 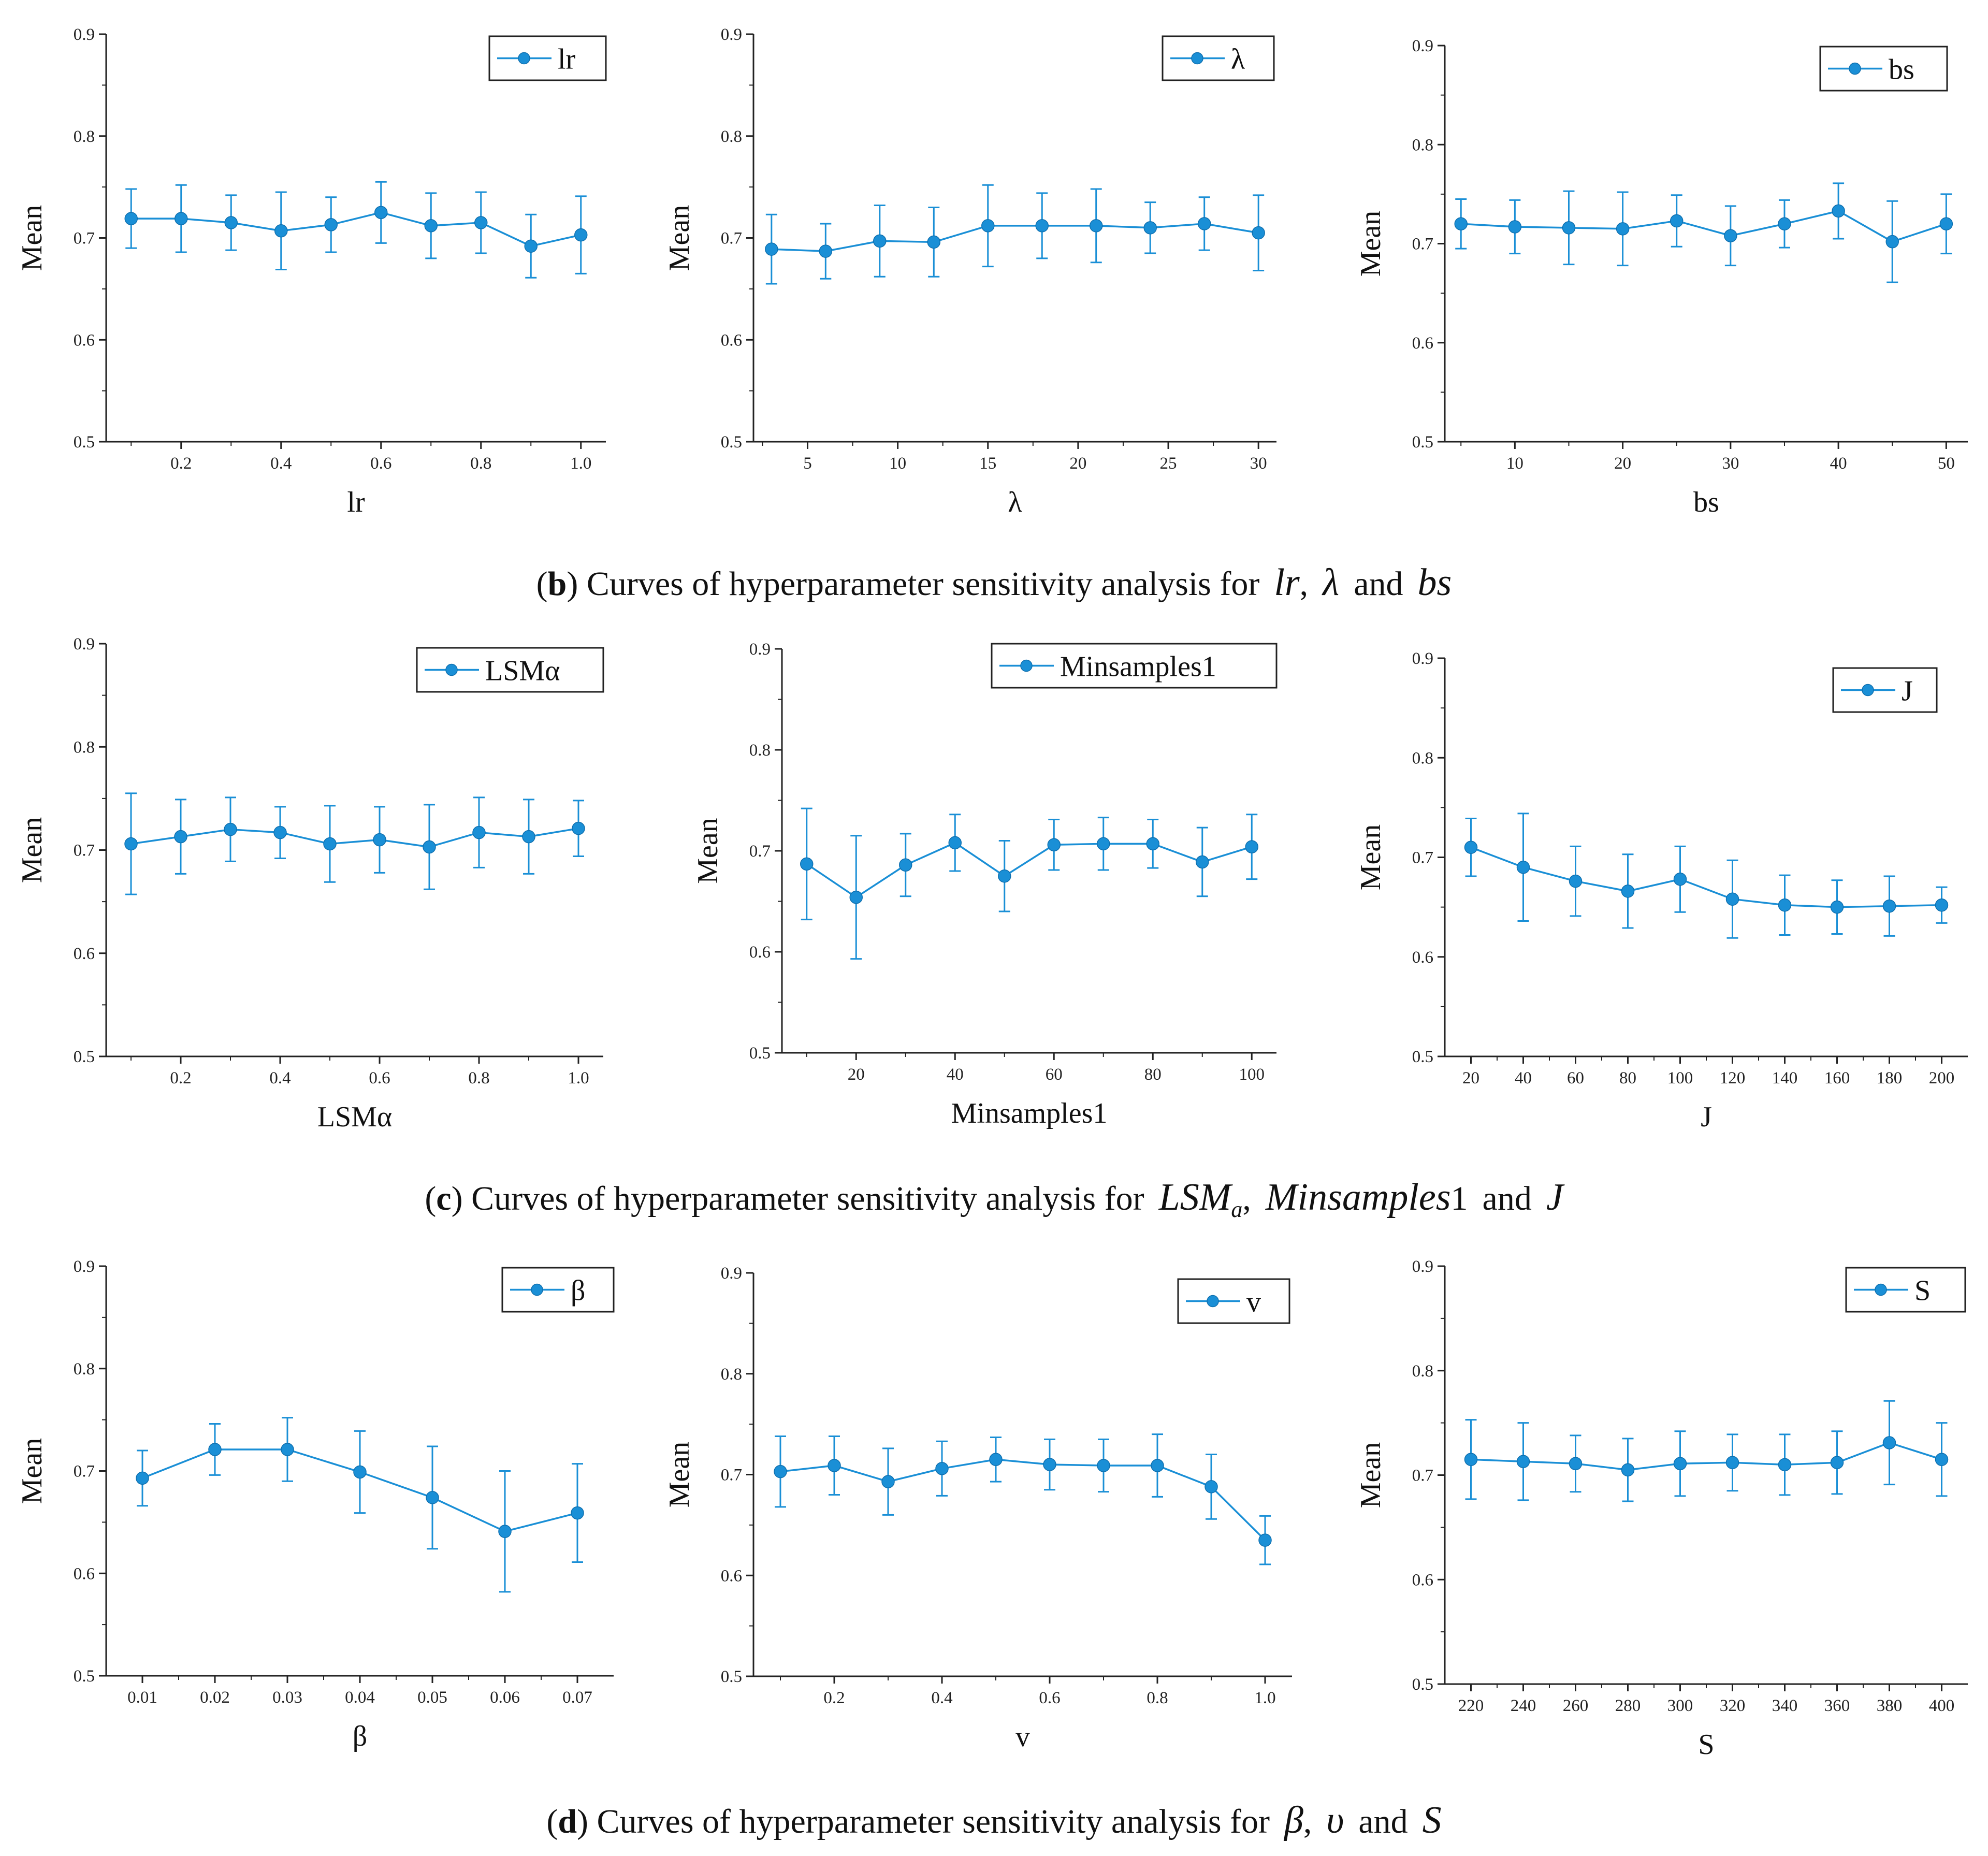 What do you see at coordinates (360, 1736) in the screenshot?
I see `x-axis-label: β` at bounding box center [360, 1736].